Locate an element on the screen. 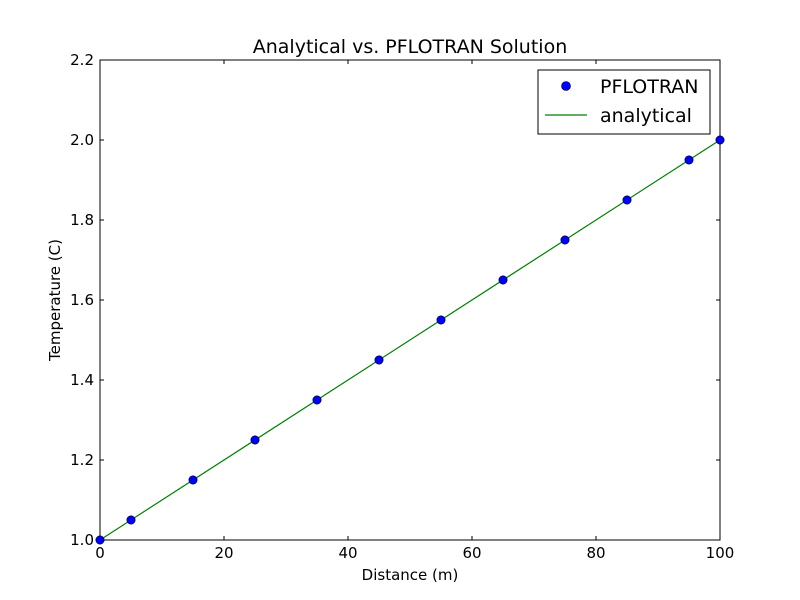 Image resolution: width=800 pixels, height=600 pixels. legend: PFLOTRAN analytical is located at coordinates (624, 102).